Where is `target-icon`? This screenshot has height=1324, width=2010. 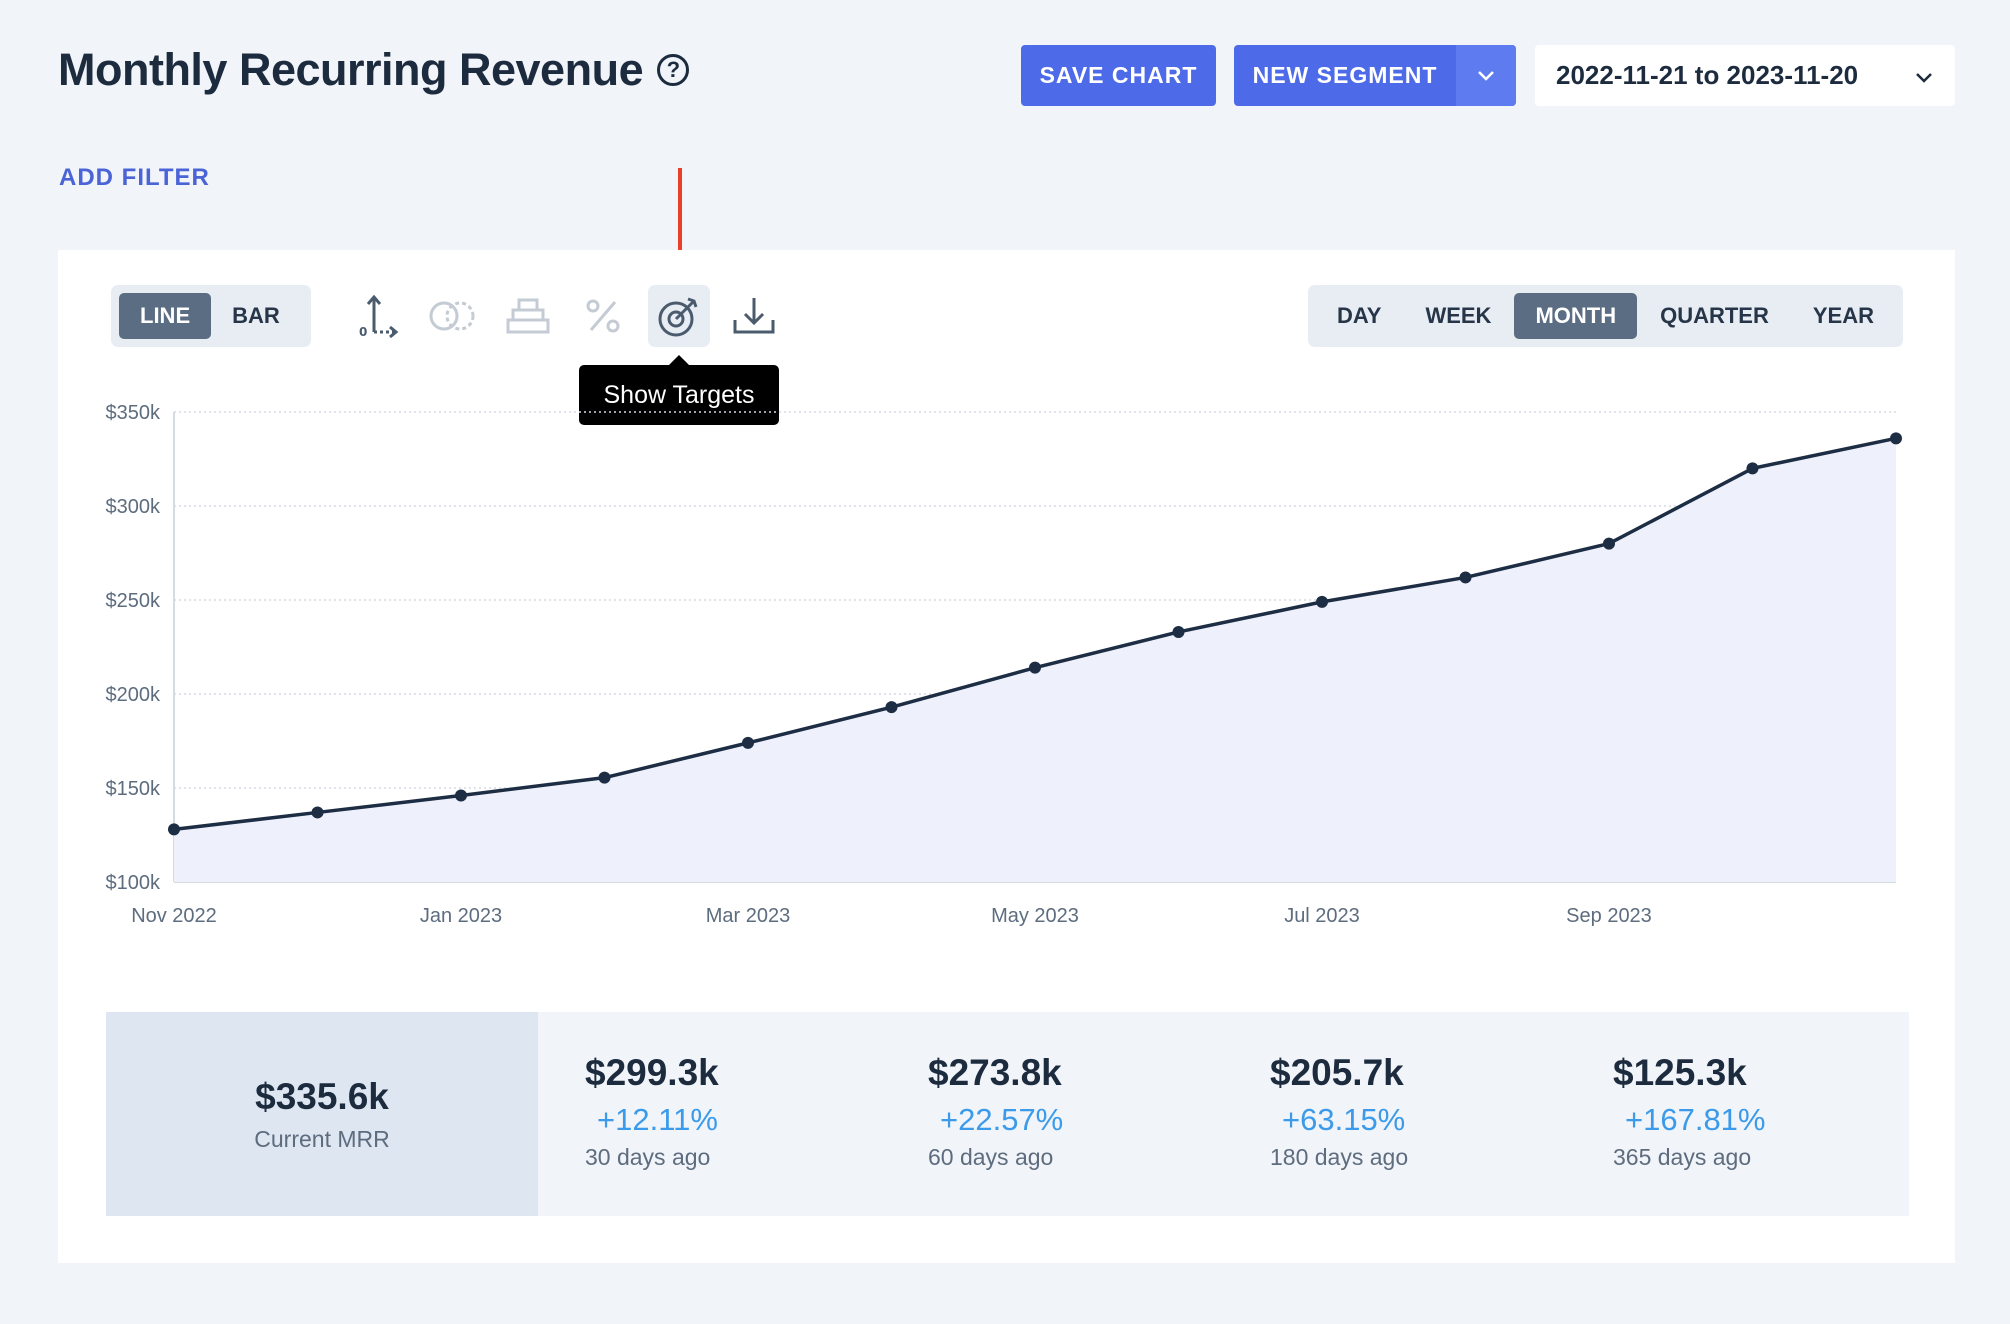 target-icon is located at coordinates (679, 316).